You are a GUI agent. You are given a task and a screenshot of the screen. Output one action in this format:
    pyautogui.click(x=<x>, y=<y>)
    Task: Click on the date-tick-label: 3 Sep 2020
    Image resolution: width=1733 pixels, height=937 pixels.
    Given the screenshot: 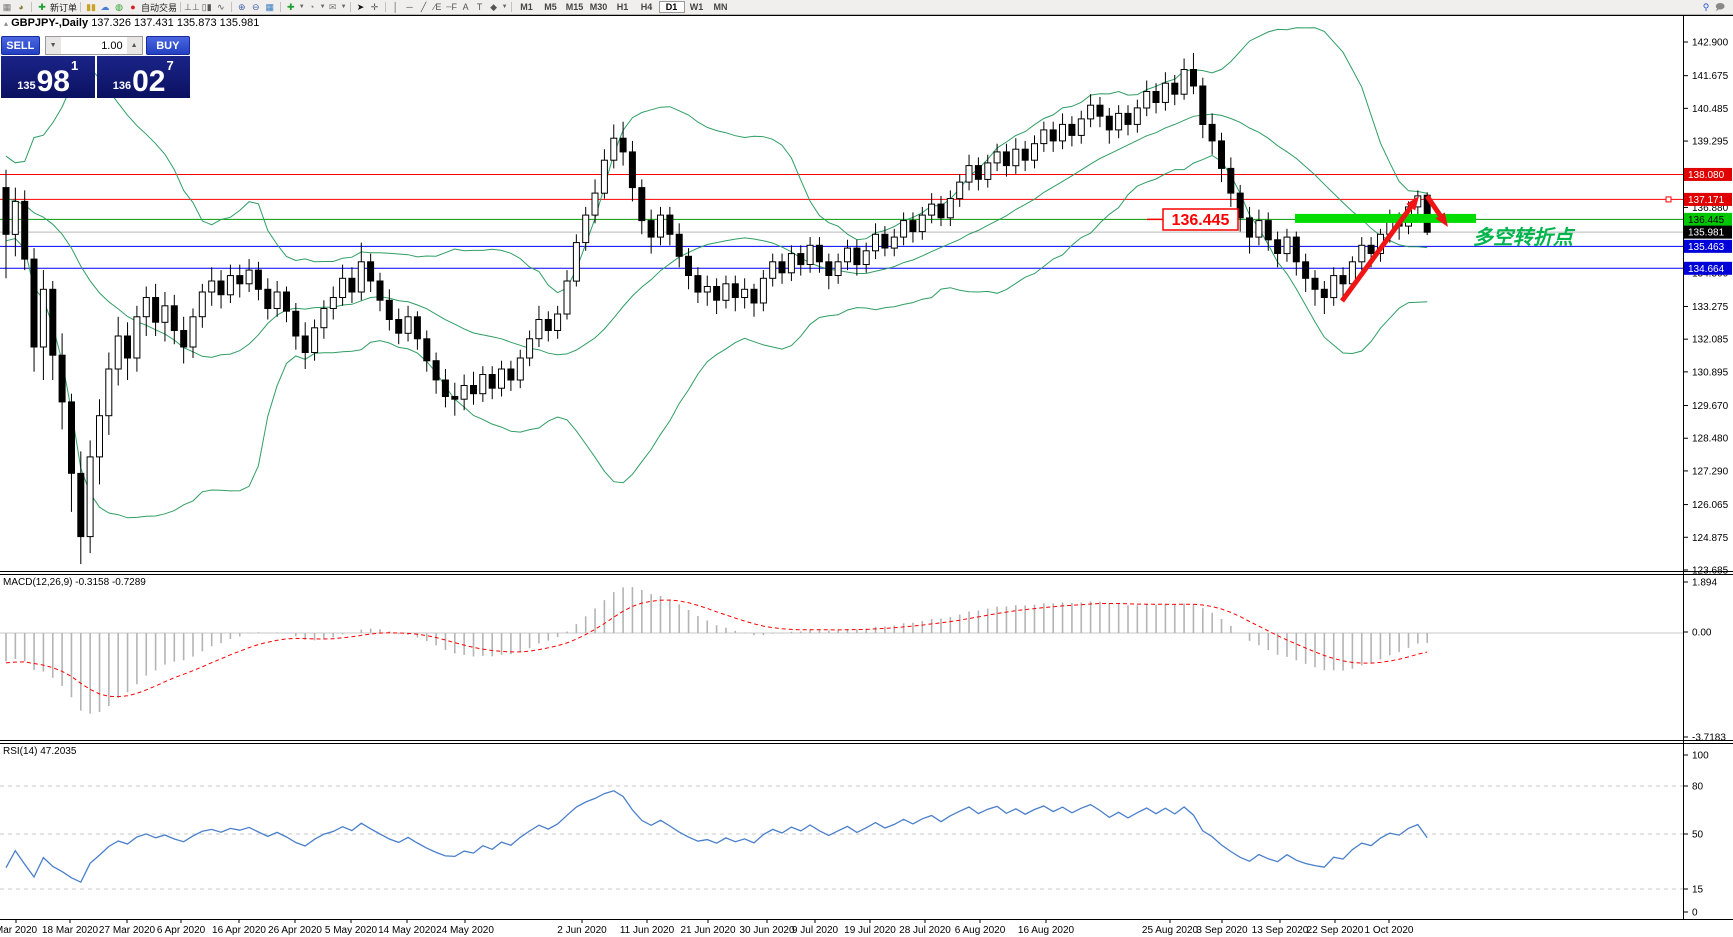 What is the action you would take?
    pyautogui.click(x=1222, y=930)
    